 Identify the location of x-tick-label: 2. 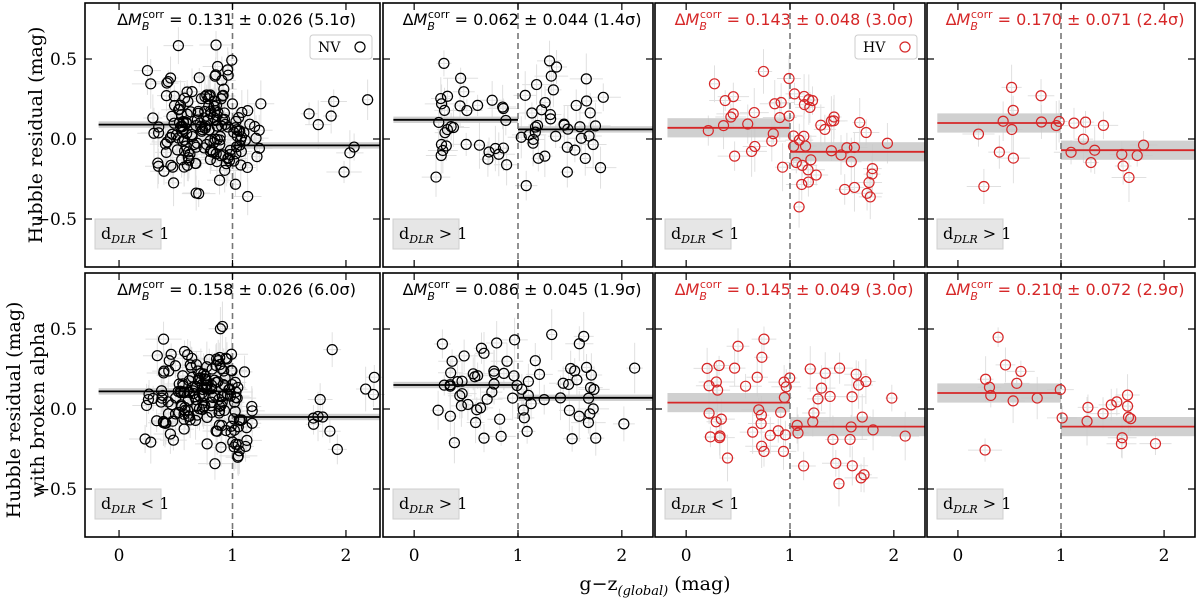
(893, 556).